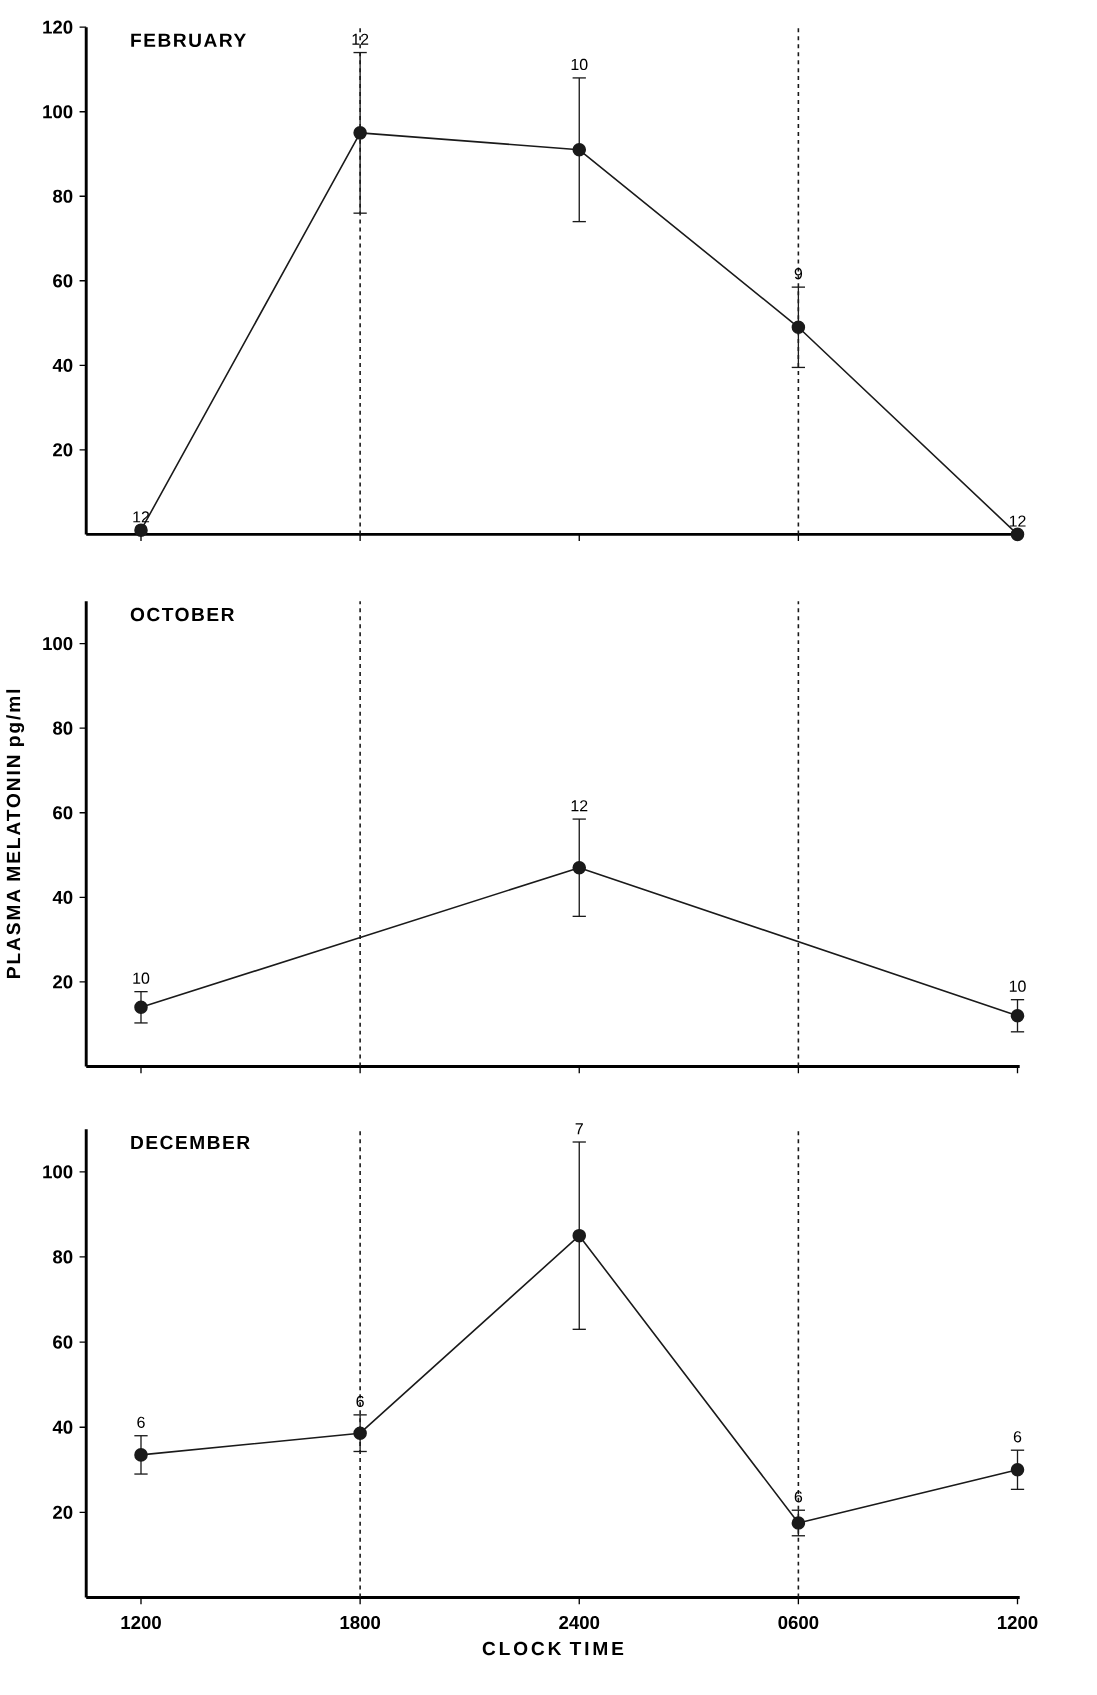 The image size is (1097, 1695). Describe the element at coordinates (190, 1142) in the screenshot. I see `chart-title: DECEMBER` at that location.